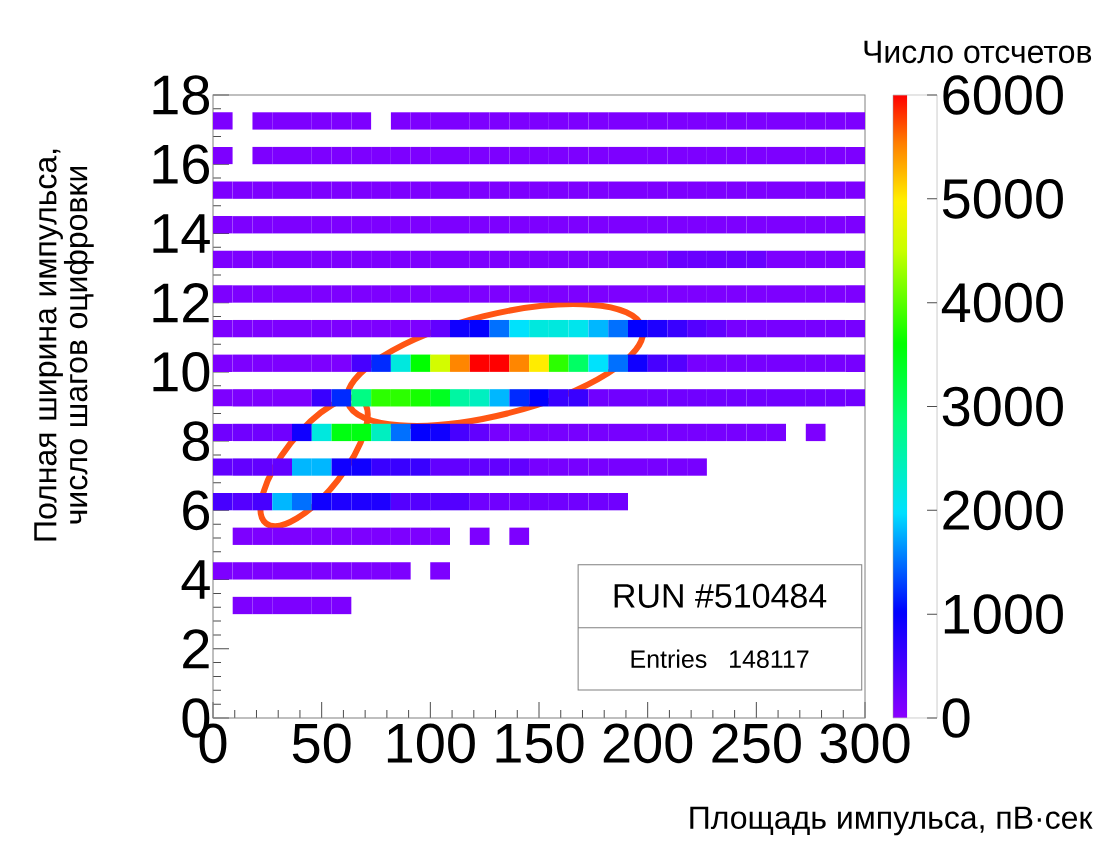 The width and height of the screenshot is (1102, 845). Describe the element at coordinates (64, 345) in the screenshot. I see `y-axis-title: Полная ширина импульса, число шагов оцифровки` at that location.